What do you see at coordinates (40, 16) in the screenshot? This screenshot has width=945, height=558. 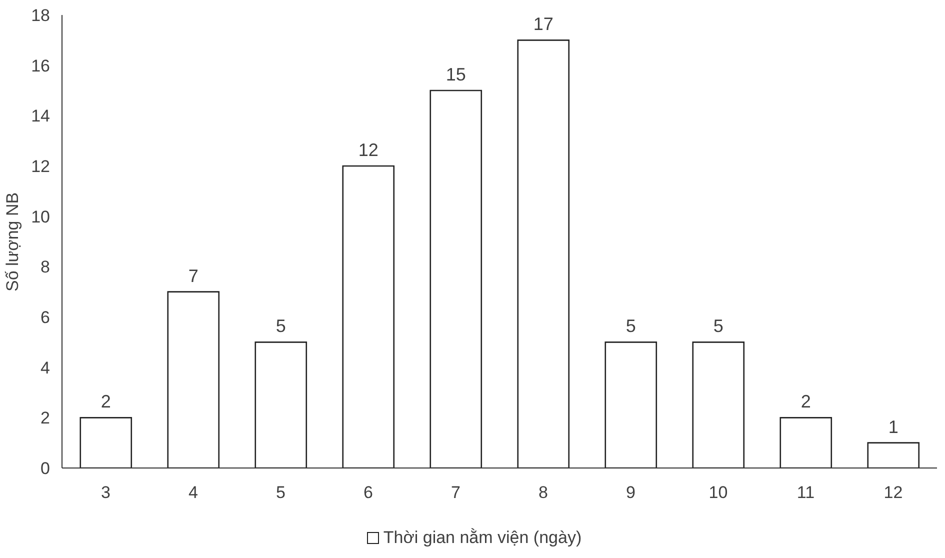 I see `y-tick-label: 18` at bounding box center [40, 16].